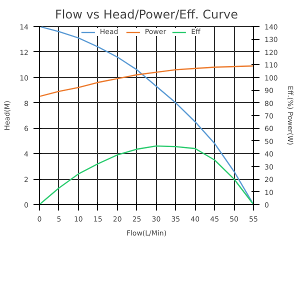  Describe the element at coordinates (146, 15) in the screenshot. I see `chart-title: Flow vs Head/Power/Eff. Curve` at that location.